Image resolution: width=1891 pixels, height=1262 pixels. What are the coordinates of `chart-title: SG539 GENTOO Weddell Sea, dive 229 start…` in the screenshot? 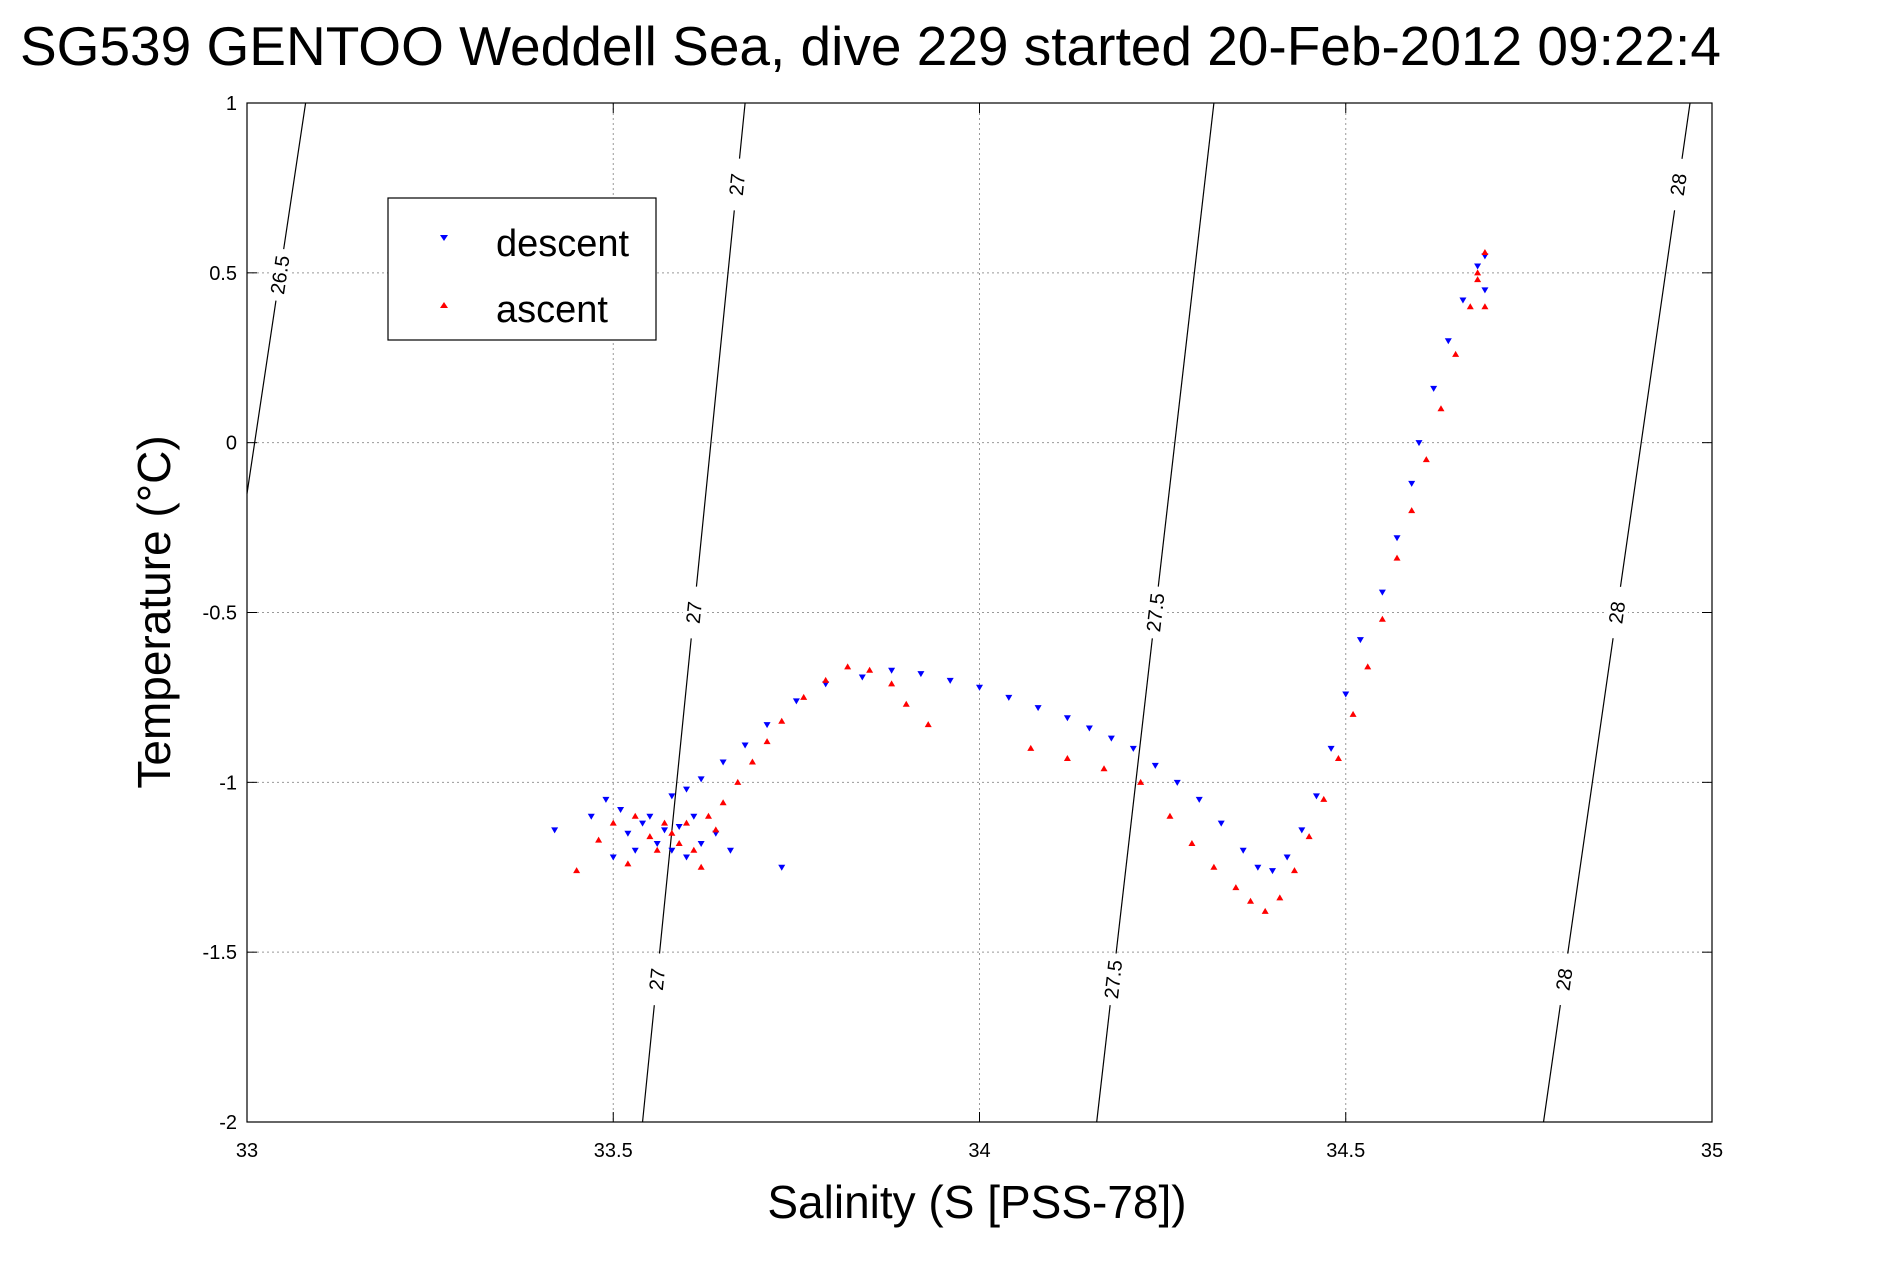 It's located at (870, 46).